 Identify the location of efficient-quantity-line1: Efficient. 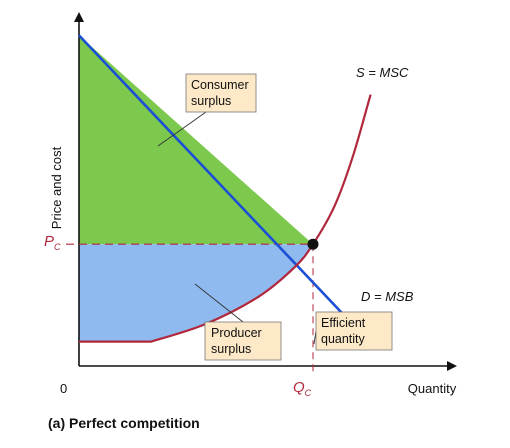
(343, 323).